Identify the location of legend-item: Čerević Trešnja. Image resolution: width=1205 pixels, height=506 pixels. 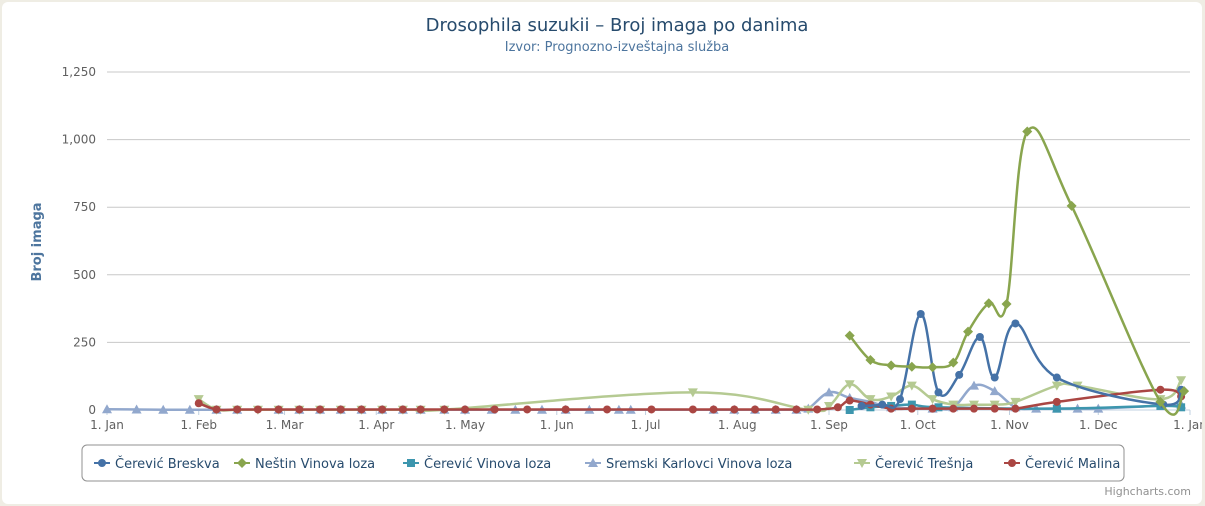
(913, 464).